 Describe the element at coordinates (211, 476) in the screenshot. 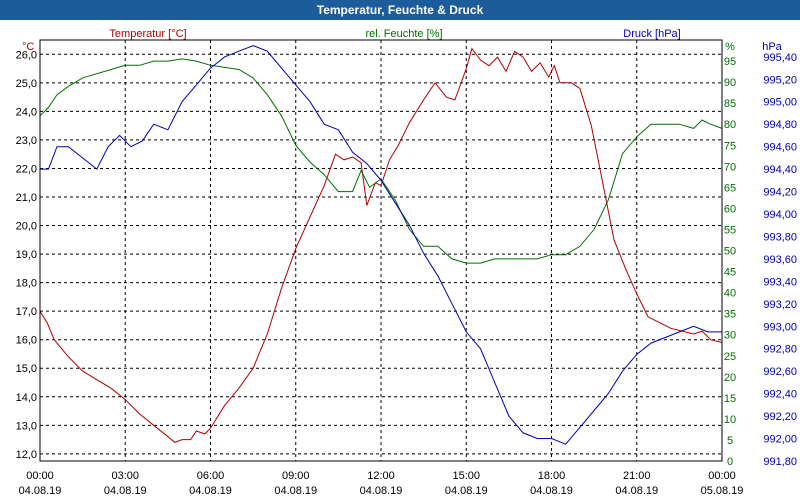

I see `x-tick-time: 06:00` at that location.